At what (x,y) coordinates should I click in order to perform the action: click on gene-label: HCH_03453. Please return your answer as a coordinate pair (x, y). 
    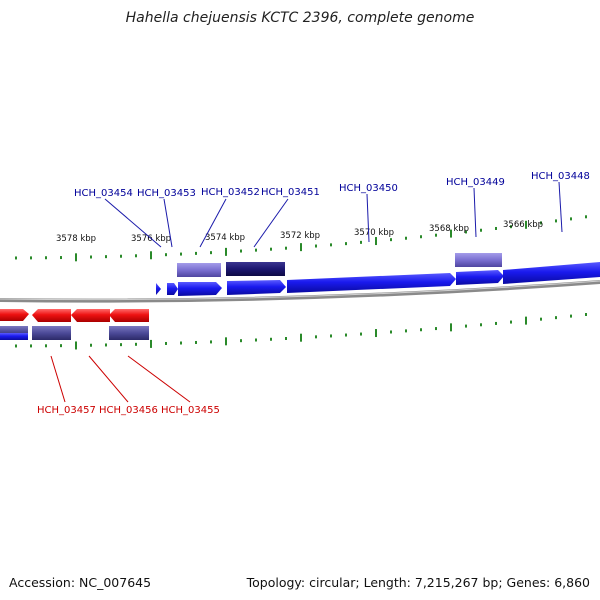
    Looking at the image, I should click on (166, 193).